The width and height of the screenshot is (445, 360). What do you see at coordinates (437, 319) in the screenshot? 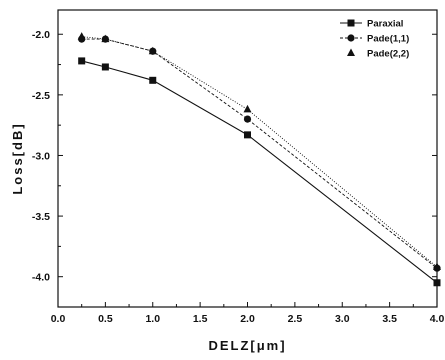
I see `x-tick-label: 4.0` at bounding box center [437, 319].